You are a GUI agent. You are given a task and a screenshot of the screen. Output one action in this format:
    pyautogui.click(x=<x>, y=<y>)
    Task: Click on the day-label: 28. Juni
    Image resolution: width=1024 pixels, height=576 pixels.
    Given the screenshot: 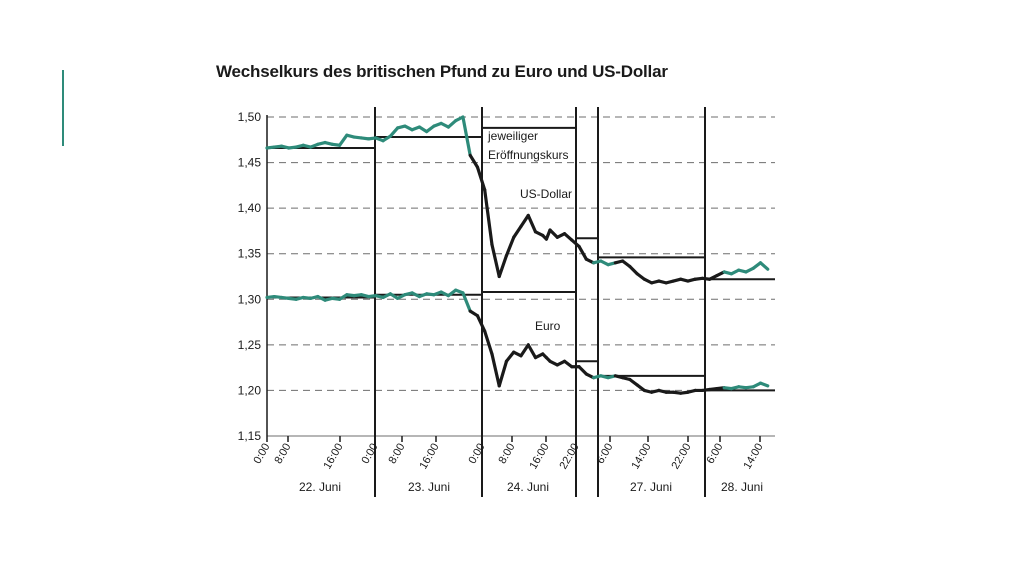 What is the action you would take?
    pyautogui.click(x=742, y=487)
    